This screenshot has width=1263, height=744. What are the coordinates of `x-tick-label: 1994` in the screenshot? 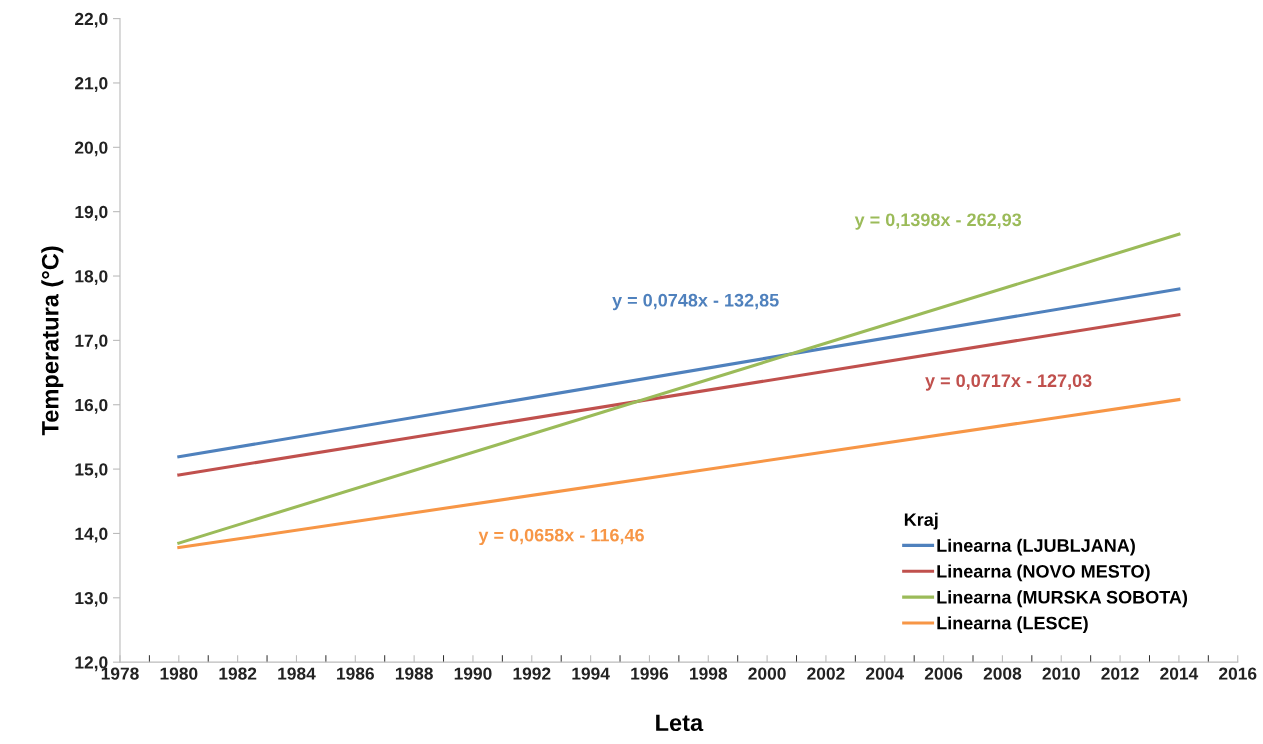 It's located at (591, 673).